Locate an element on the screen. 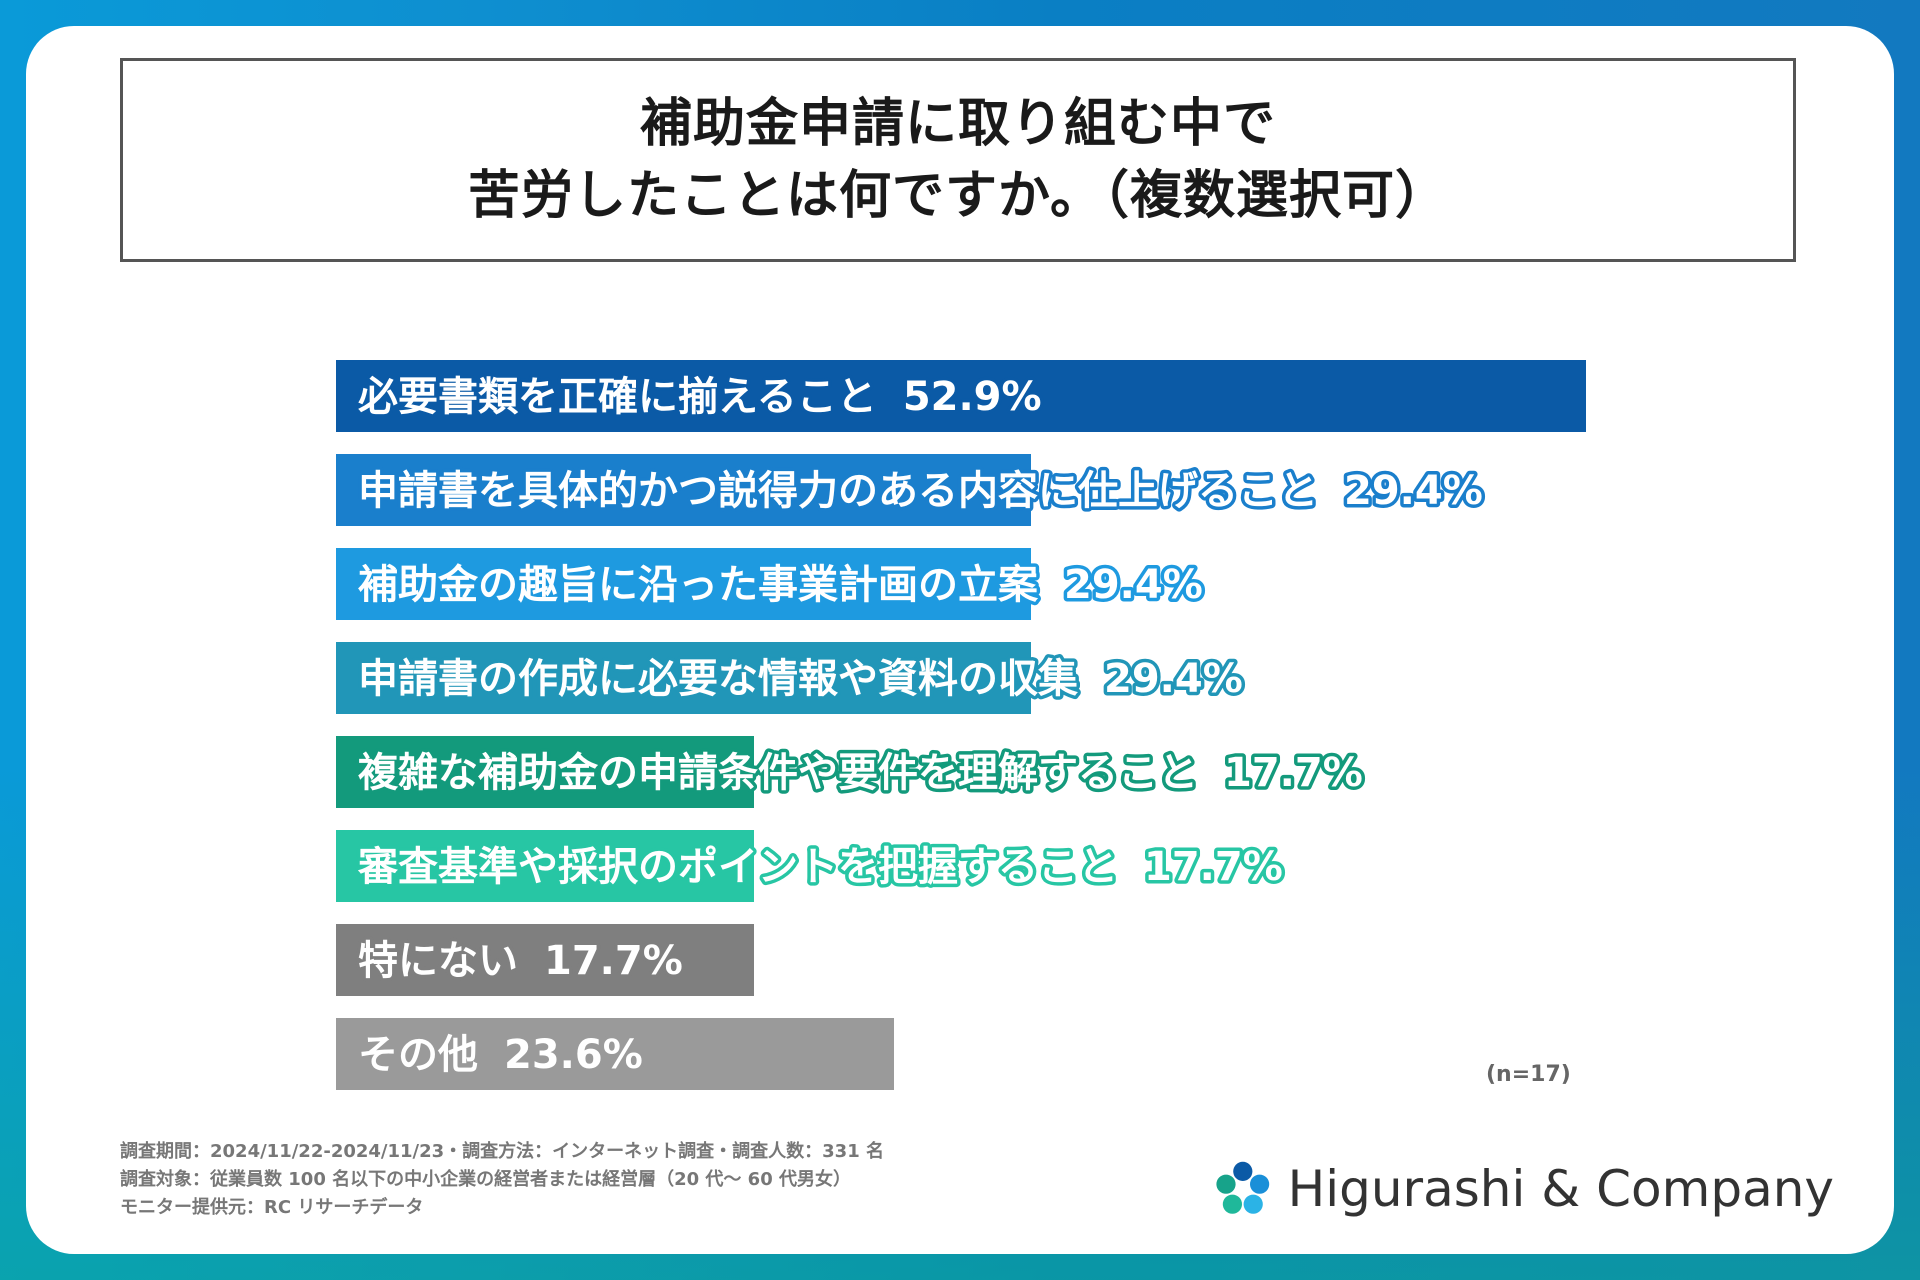 The image size is (1920, 1280). flower-logo-icon is located at coordinates (1243, 1187).